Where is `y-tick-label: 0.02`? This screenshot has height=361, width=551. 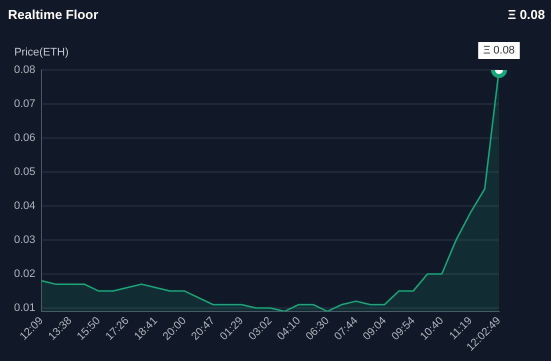 y-tick-label: 0.02 is located at coordinates (25, 274).